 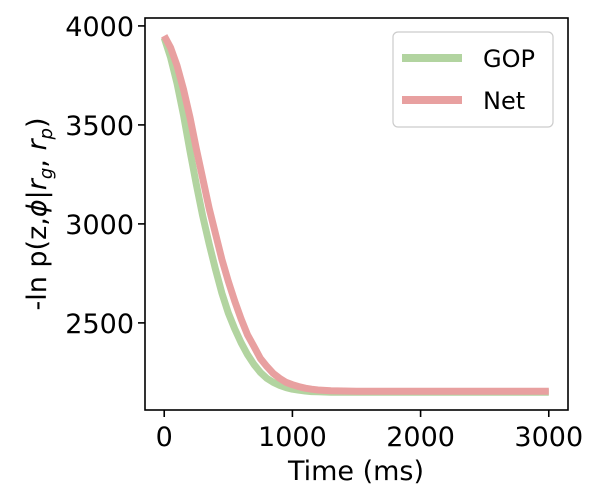 I want to click on y-tick-label: 4000, so click(x=99, y=27).